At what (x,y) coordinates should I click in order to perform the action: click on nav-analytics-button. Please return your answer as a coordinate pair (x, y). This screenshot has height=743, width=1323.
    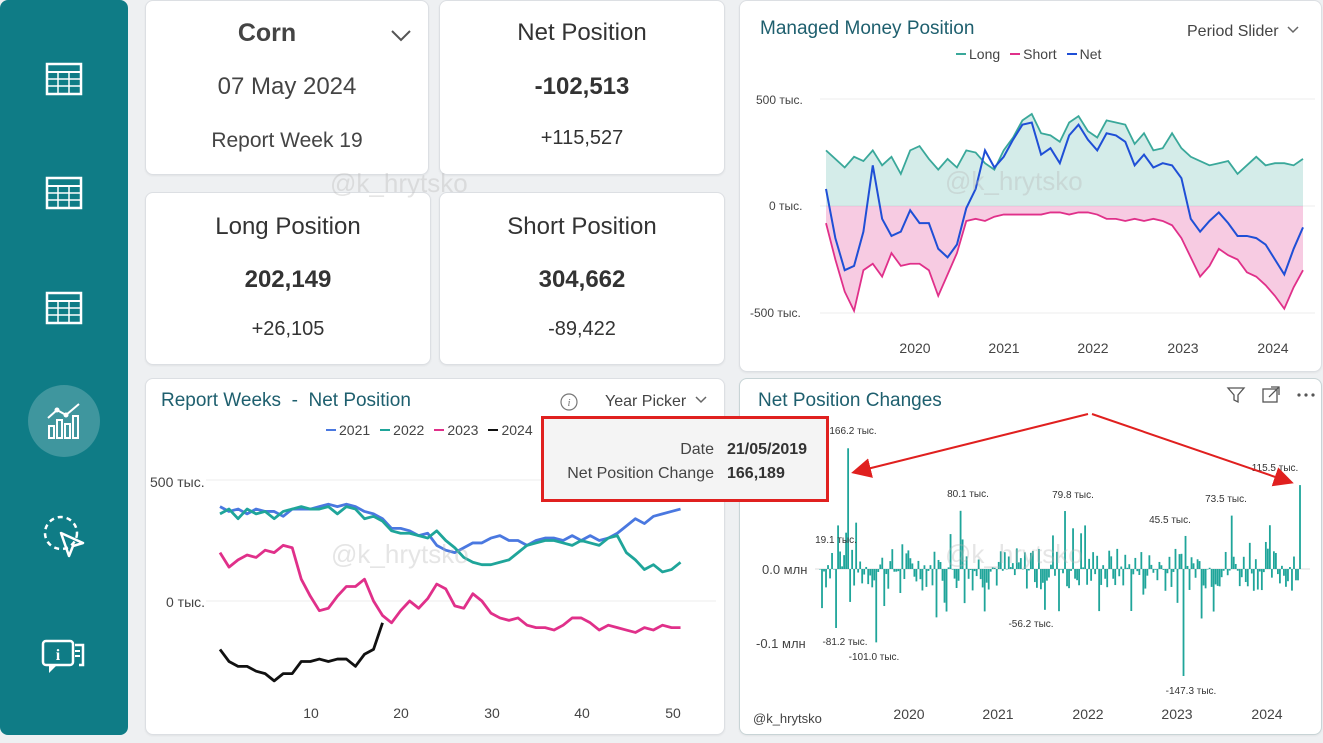
    Looking at the image, I should click on (64, 421).